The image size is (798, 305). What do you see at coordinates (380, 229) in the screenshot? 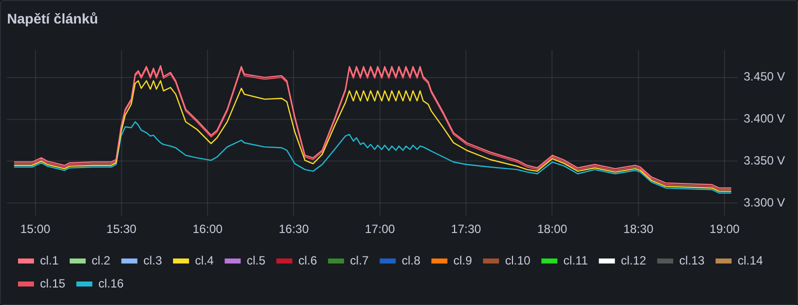
I see `x-tick-label: 17:00` at bounding box center [380, 229].